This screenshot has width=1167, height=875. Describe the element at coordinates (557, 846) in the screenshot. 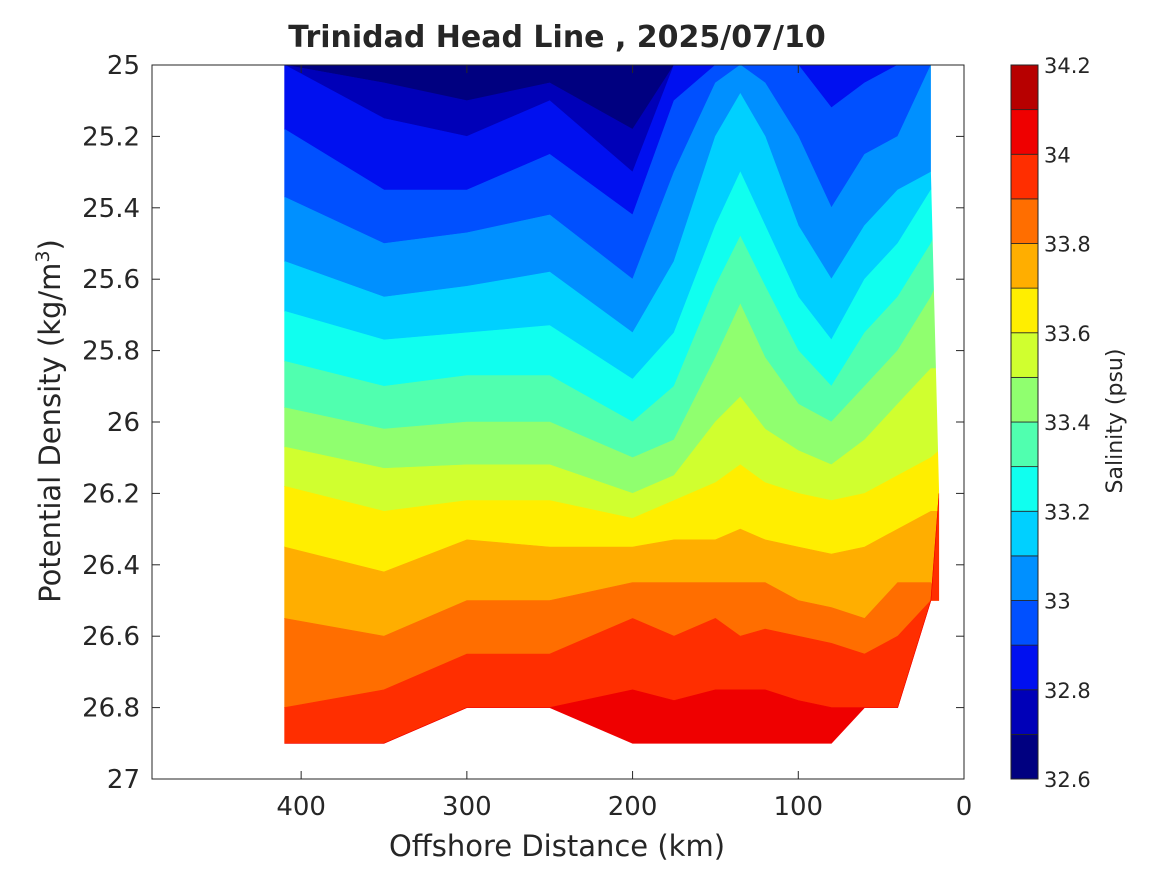

I see `x-axis-label: Offshore Distance (km)` at that location.